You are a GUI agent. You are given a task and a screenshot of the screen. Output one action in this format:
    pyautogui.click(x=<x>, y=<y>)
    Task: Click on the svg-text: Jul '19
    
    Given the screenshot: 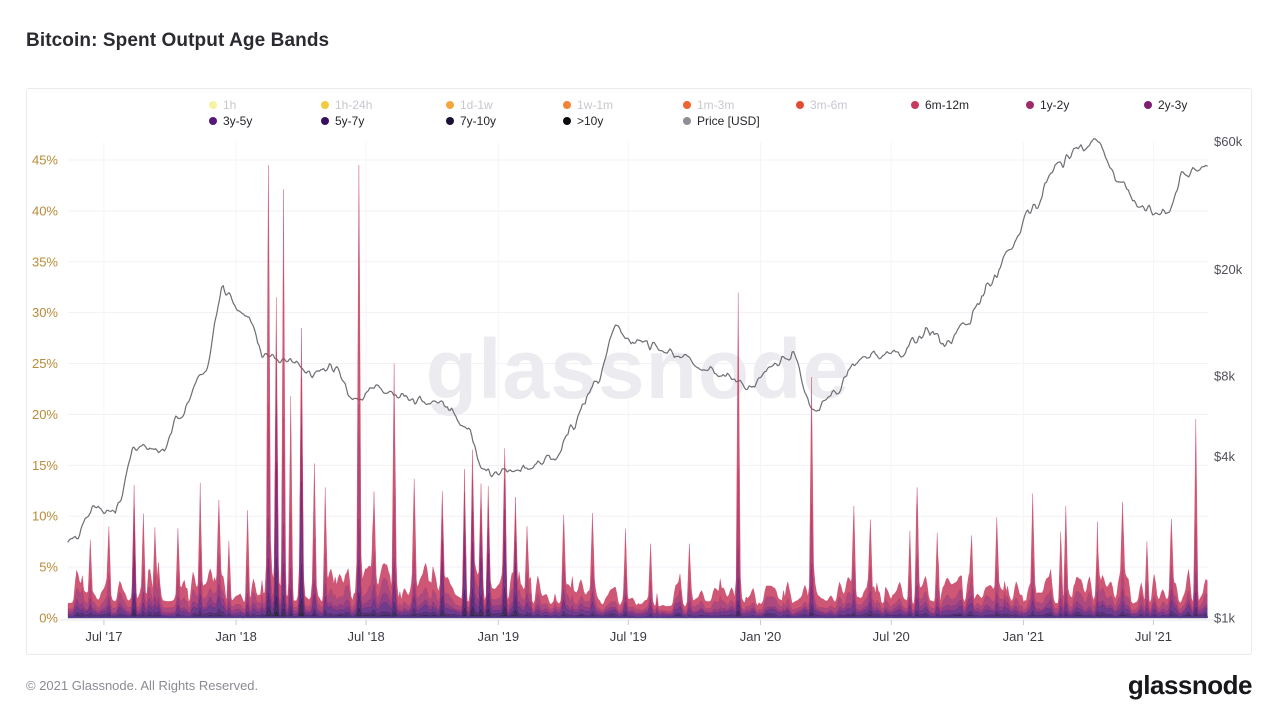 What is the action you would take?
    pyautogui.click(x=628, y=636)
    